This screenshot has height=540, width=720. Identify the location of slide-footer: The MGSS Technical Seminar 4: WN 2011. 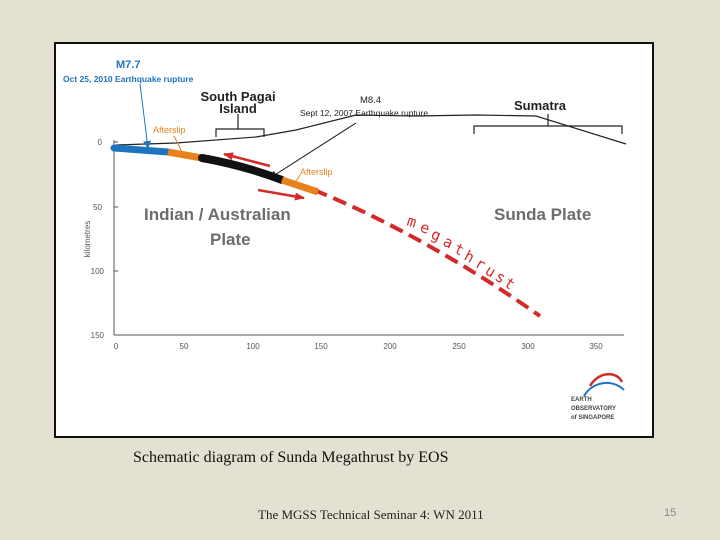
(371, 514).